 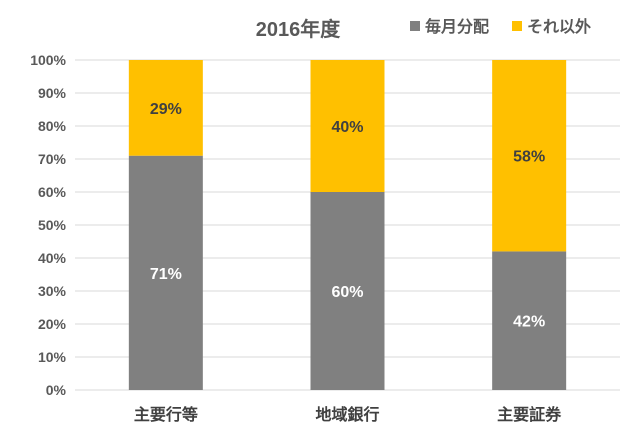 I want to click on data-label: 60%, so click(x=347, y=292).